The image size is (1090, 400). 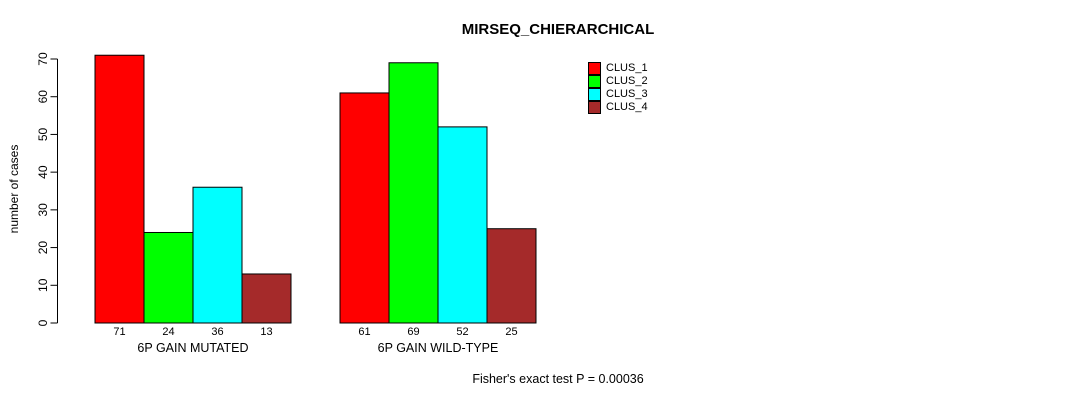 I want to click on y-tick-label: 20, so click(x=43, y=248).